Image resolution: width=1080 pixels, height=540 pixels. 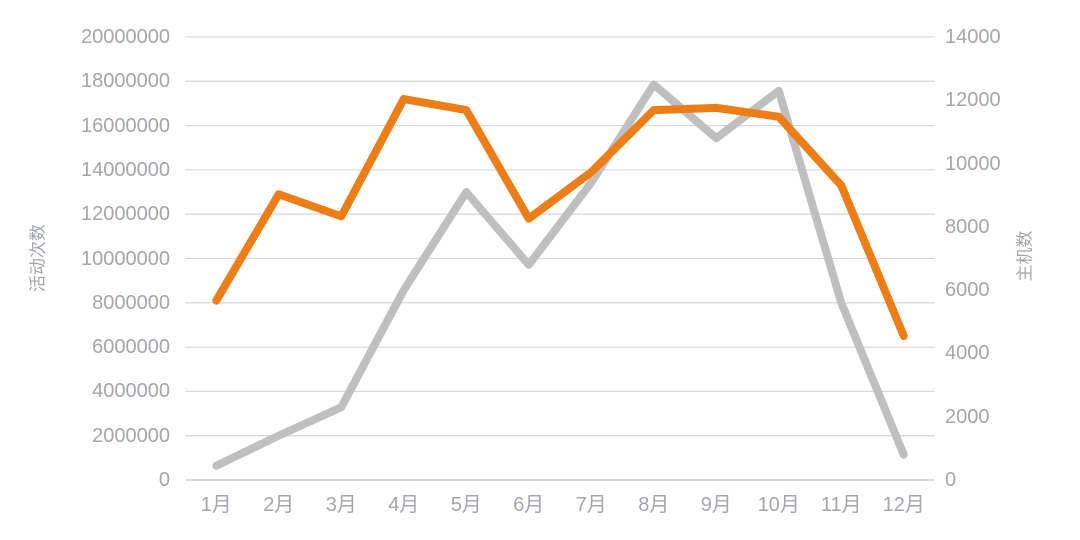 What do you see at coordinates (967, 416) in the screenshot?
I see `right-axis-tick-label: 2000` at bounding box center [967, 416].